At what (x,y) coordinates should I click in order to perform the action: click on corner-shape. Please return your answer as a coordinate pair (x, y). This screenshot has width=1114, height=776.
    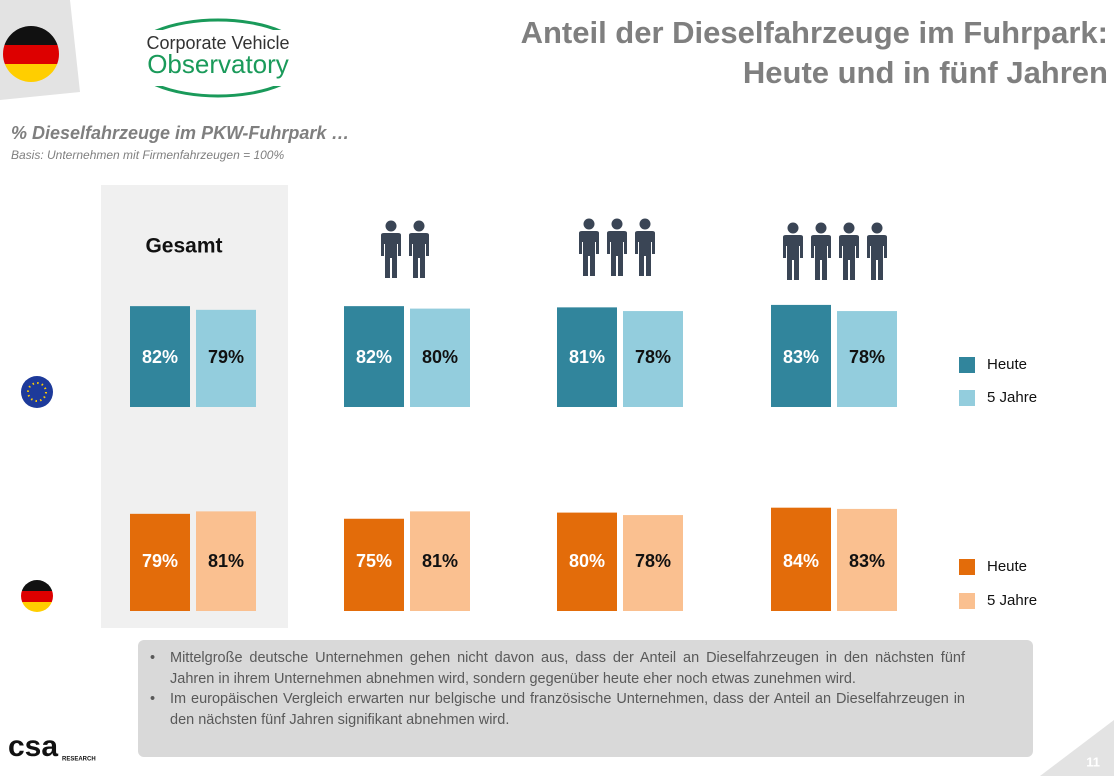
    Looking at the image, I should click on (1077, 748).